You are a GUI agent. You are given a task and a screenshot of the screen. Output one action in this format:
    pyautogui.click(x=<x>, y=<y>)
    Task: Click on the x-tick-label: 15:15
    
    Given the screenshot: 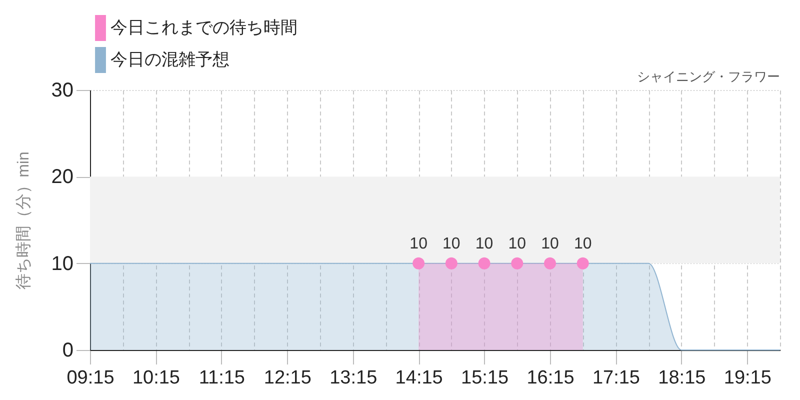 What is the action you would take?
    pyautogui.click(x=485, y=378)
    